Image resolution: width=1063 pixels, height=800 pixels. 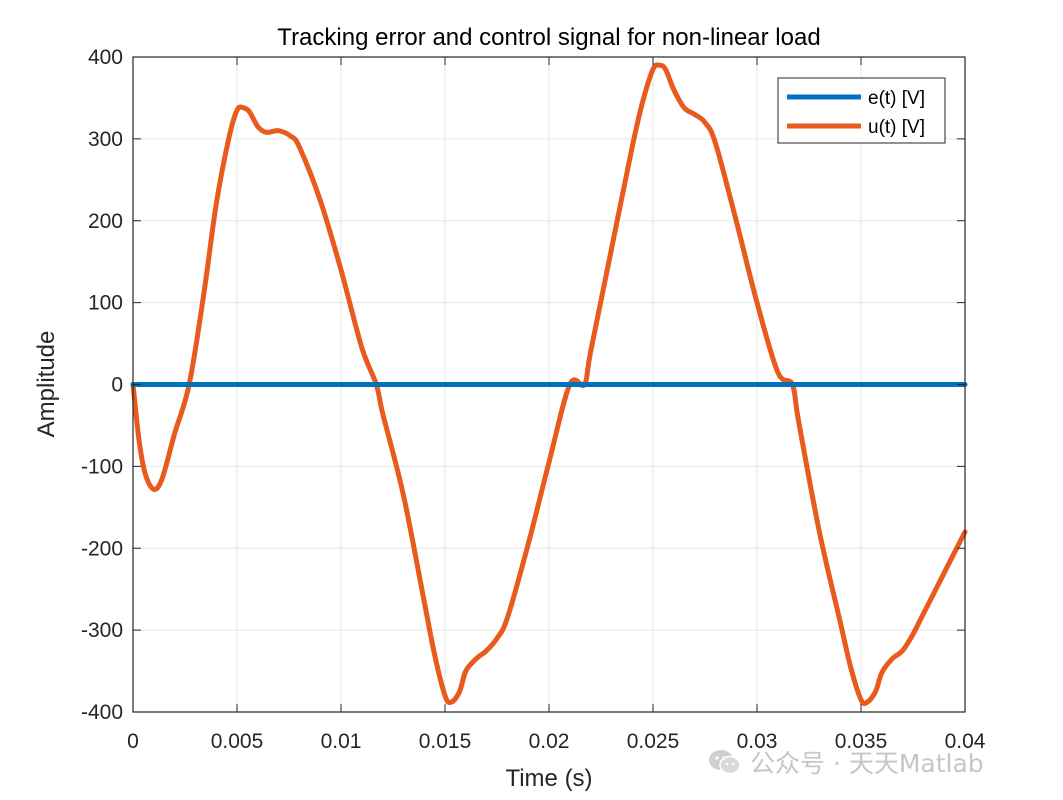 What do you see at coordinates (896, 127) in the screenshot?
I see `legend-label-u: u(t) [V]` at bounding box center [896, 127].